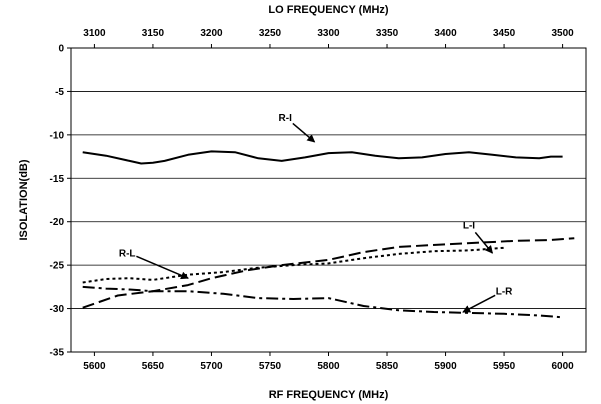  Describe the element at coordinates (57, 266) in the screenshot. I see `y-tick-label: -25` at that location.